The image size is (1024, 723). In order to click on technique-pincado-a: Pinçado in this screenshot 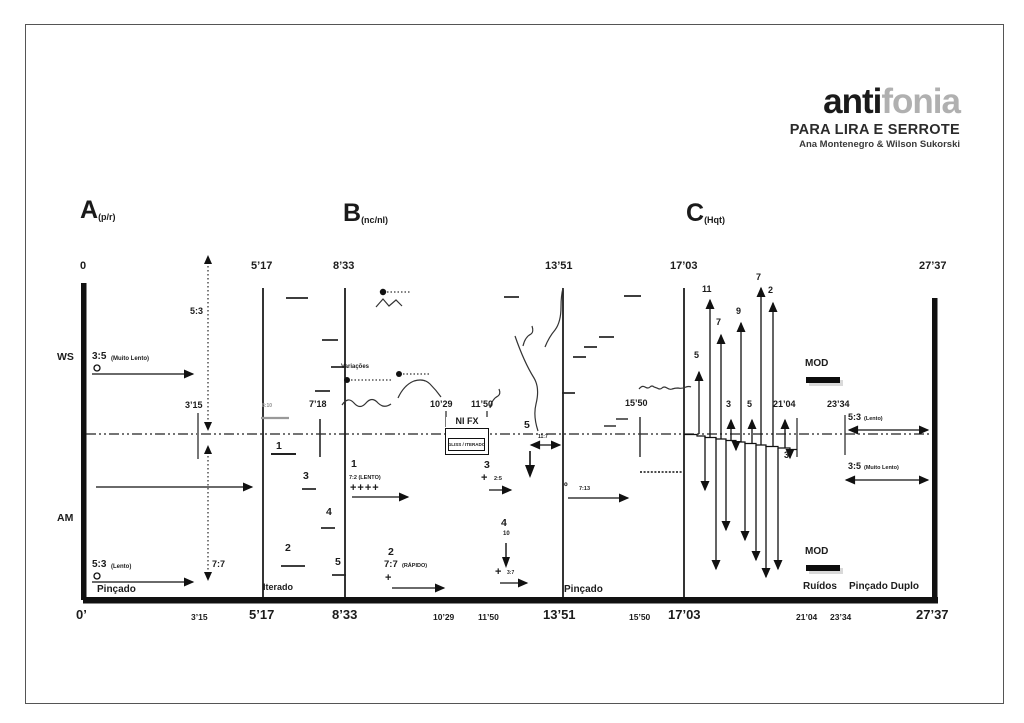, I will do `click(116, 589)`.